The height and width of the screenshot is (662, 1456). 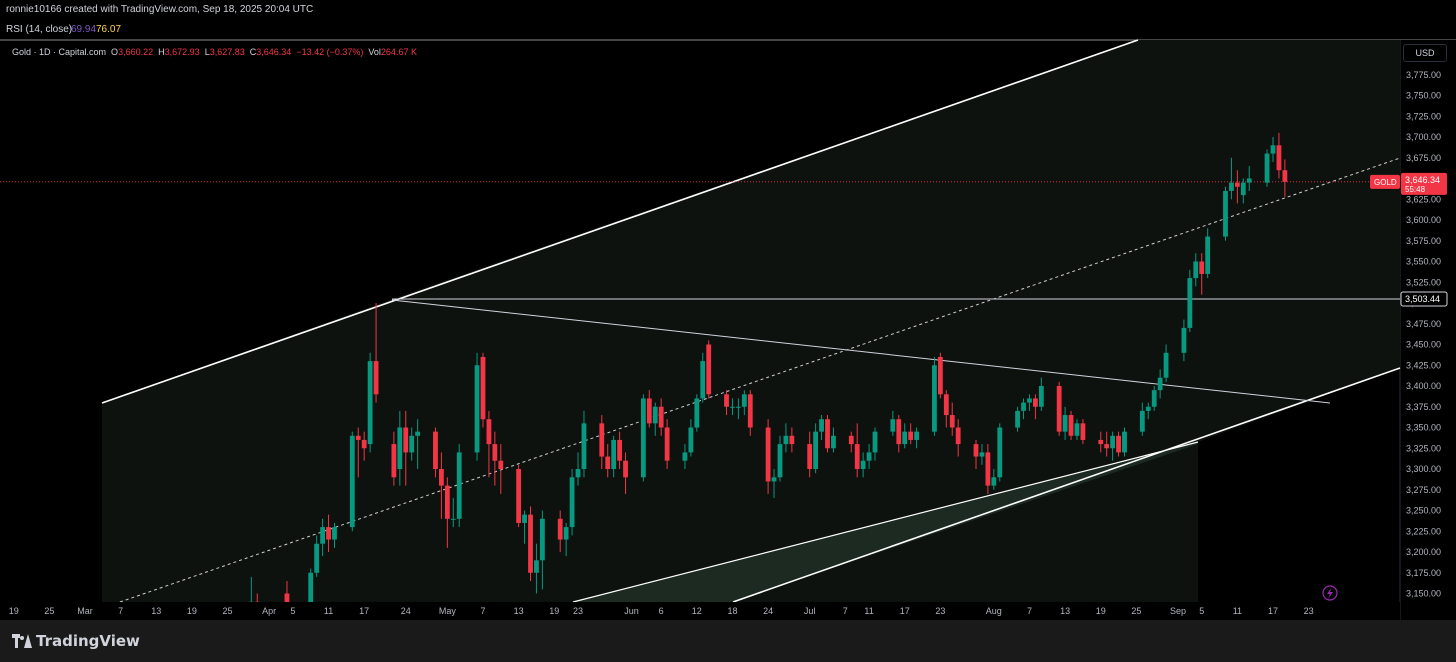 What do you see at coordinates (885, 522) in the screenshot?
I see `support-line` at bounding box center [885, 522].